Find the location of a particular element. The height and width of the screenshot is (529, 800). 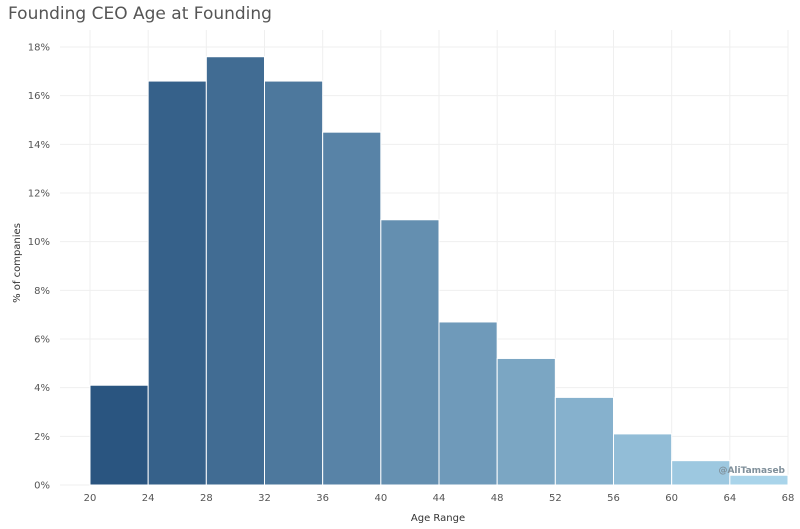

x-tick-label: 44 is located at coordinates (439, 498).